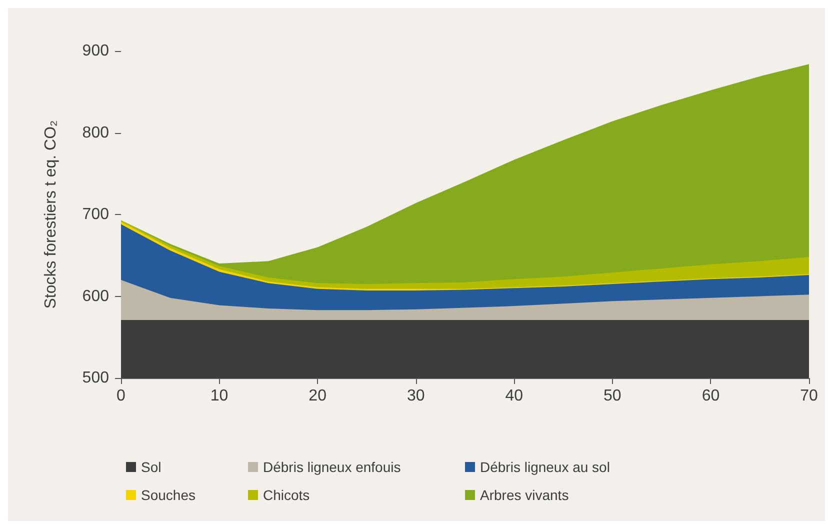 The width and height of the screenshot is (833, 529). What do you see at coordinates (286, 495) in the screenshot?
I see `legend-label: Chicots` at bounding box center [286, 495].